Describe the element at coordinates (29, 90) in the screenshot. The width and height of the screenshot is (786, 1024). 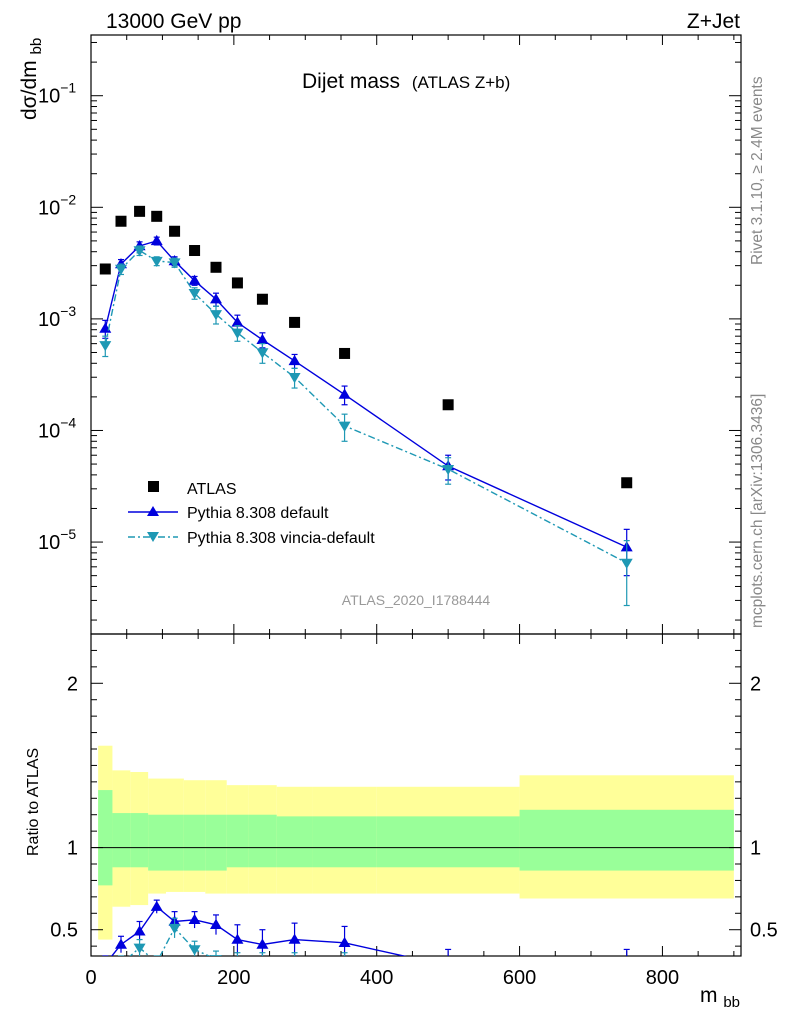
I see `y-axis-label-main: dσ/dm` at that location.